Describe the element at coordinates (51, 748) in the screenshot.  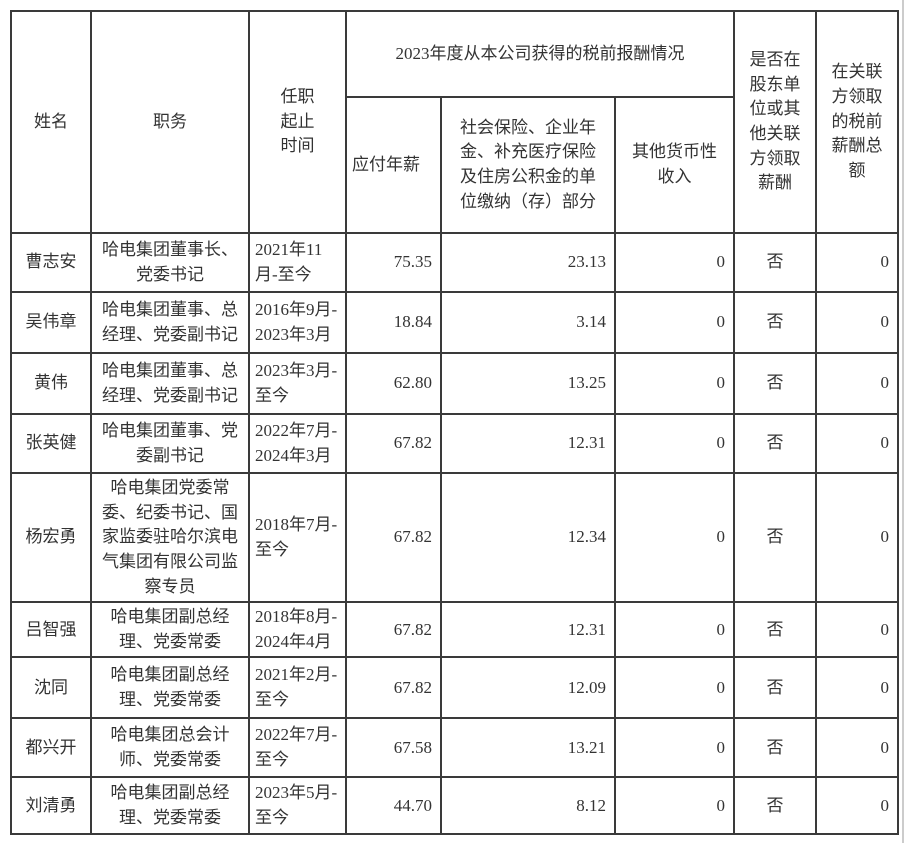
I see `name-cell: 都兴开` at that location.